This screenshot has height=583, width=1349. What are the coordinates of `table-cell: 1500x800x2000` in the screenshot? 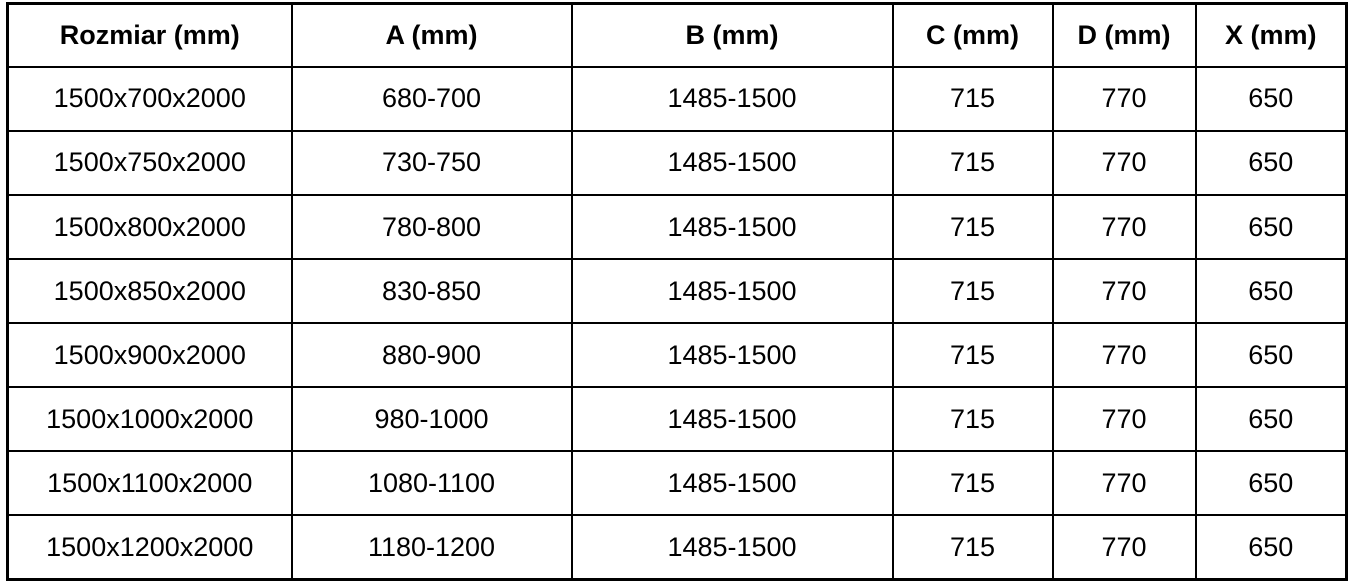 It's located at (149, 226).